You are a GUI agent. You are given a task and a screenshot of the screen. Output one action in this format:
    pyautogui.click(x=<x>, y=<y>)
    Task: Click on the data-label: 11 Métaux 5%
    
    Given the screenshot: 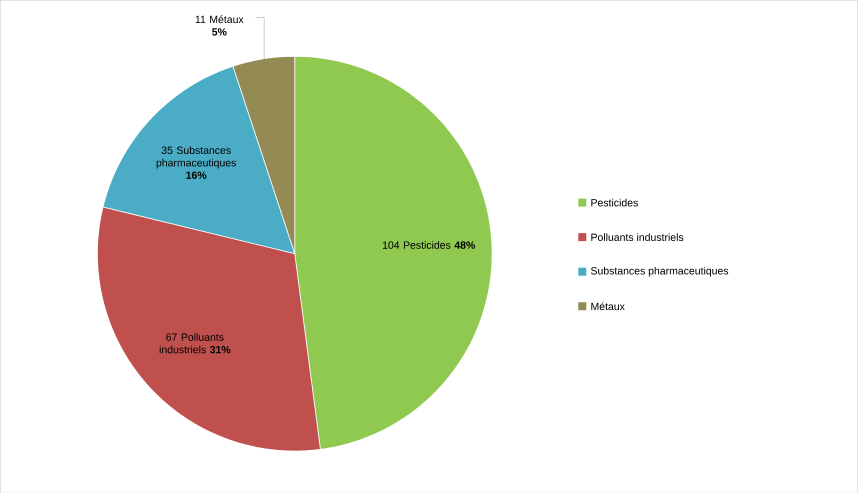 What is the action you would take?
    pyautogui.click(x=220, y=25)
    